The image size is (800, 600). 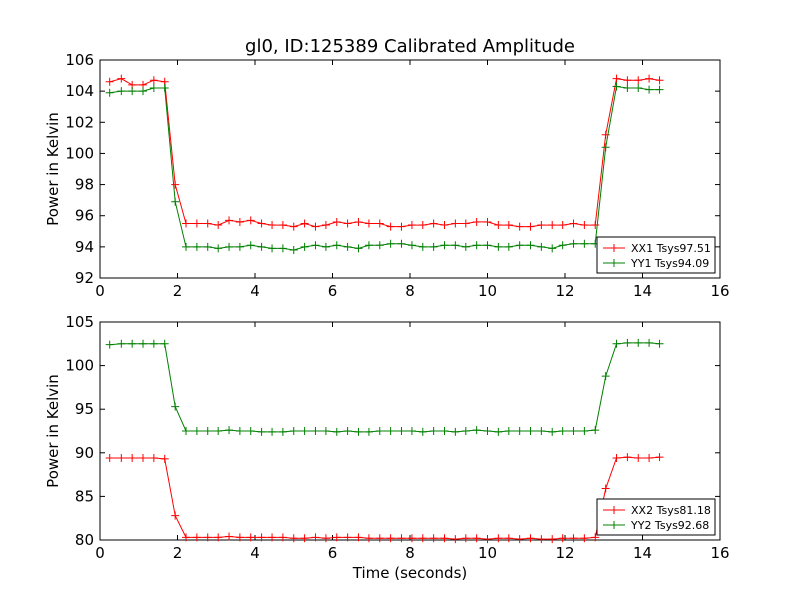 What do you see at coordinates (79, 60) in the screenshot?
I see `top-y-tick-label: 106` at bounding box center [79, 60].